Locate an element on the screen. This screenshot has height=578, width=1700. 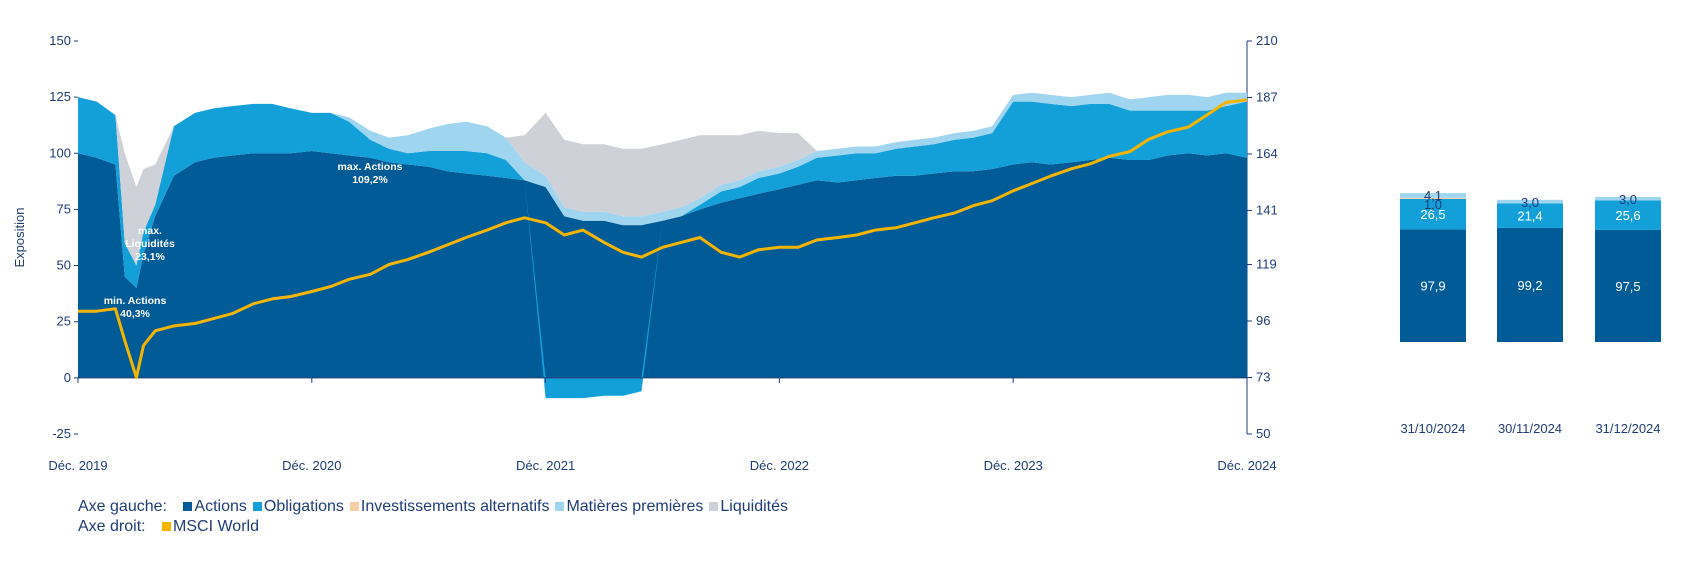
bar-value-label: 21,4 is located at coordinates (1529, 216).